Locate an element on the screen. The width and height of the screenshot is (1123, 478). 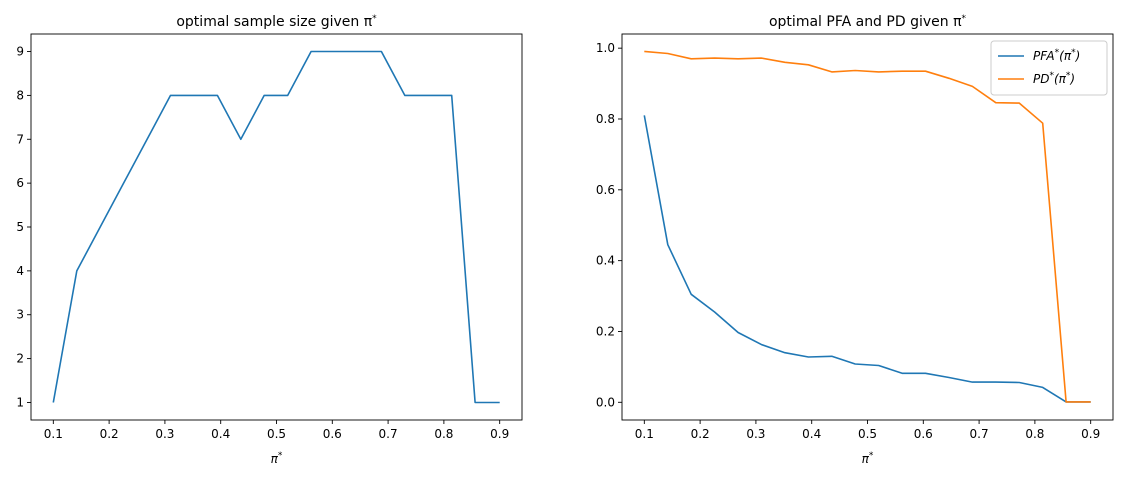
y-tick-label: 1.0 is located at coordinates (605, 48).